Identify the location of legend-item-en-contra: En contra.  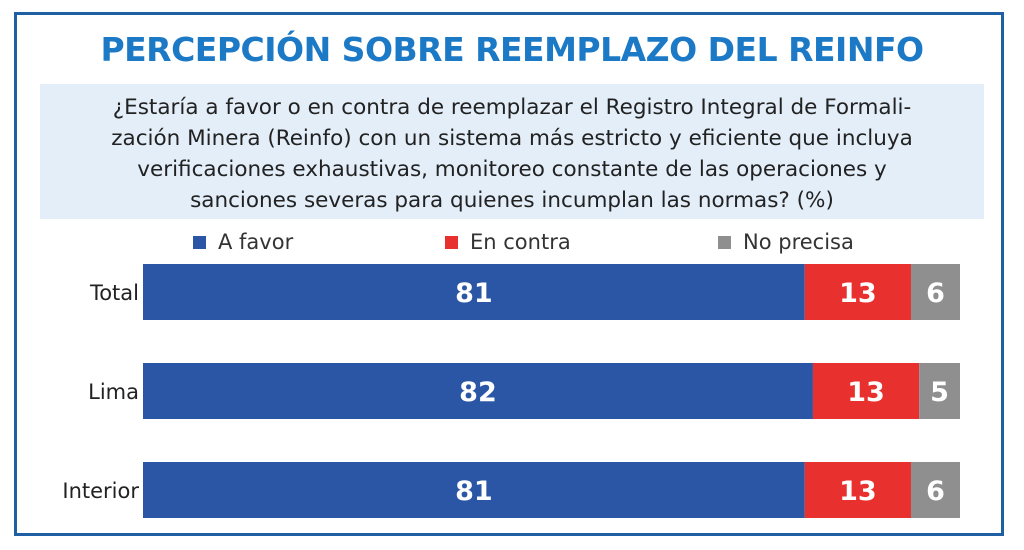
(508, 242).